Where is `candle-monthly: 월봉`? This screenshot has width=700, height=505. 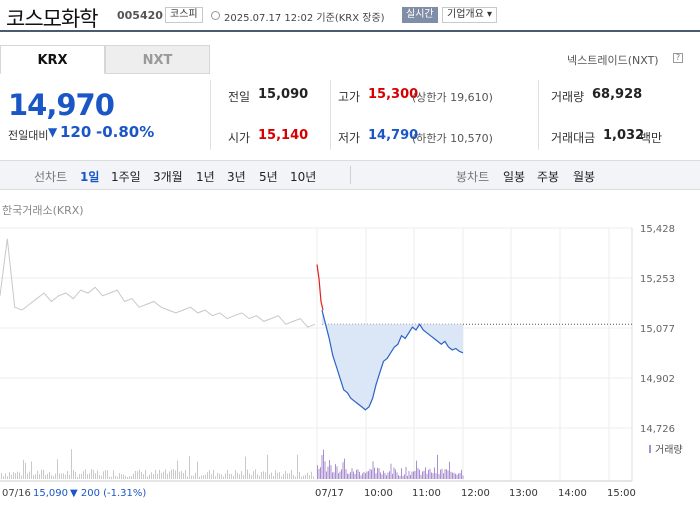 candle-monthly: 월봉 is located at coordinates (584, 177).